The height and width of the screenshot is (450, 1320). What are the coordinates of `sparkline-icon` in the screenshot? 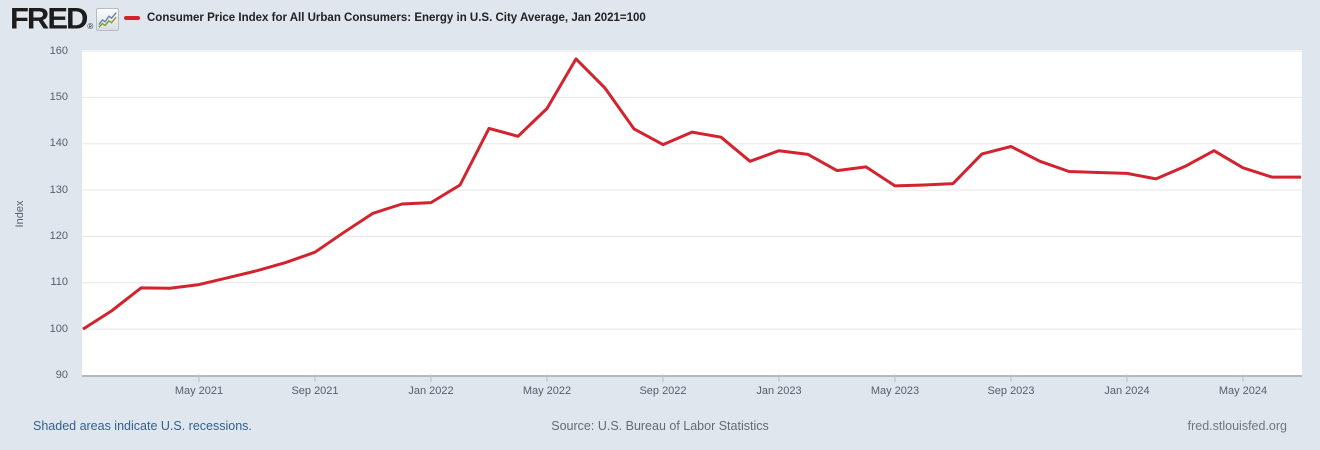 It's located at (108, 19).